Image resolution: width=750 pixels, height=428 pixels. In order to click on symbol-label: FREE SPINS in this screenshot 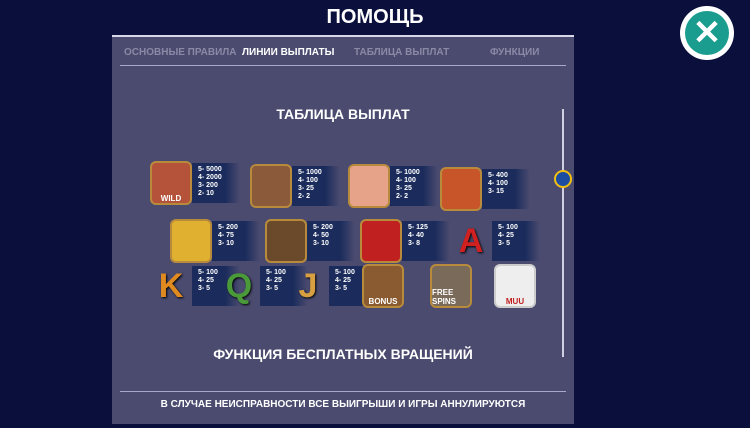, I will do `click(444, 297)`.